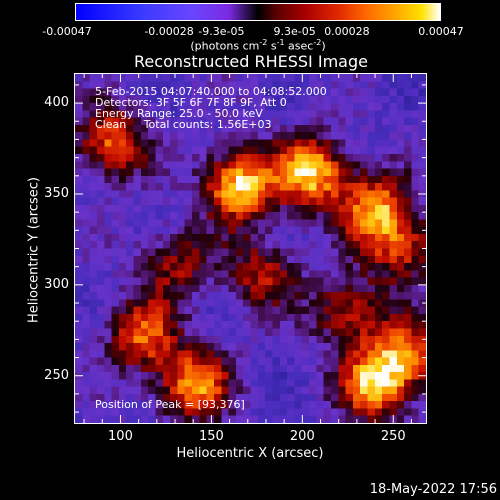  I want to click on annotation-energy-range: Energy Range: 25.0 - 50.0 keV, so click(179, 113).